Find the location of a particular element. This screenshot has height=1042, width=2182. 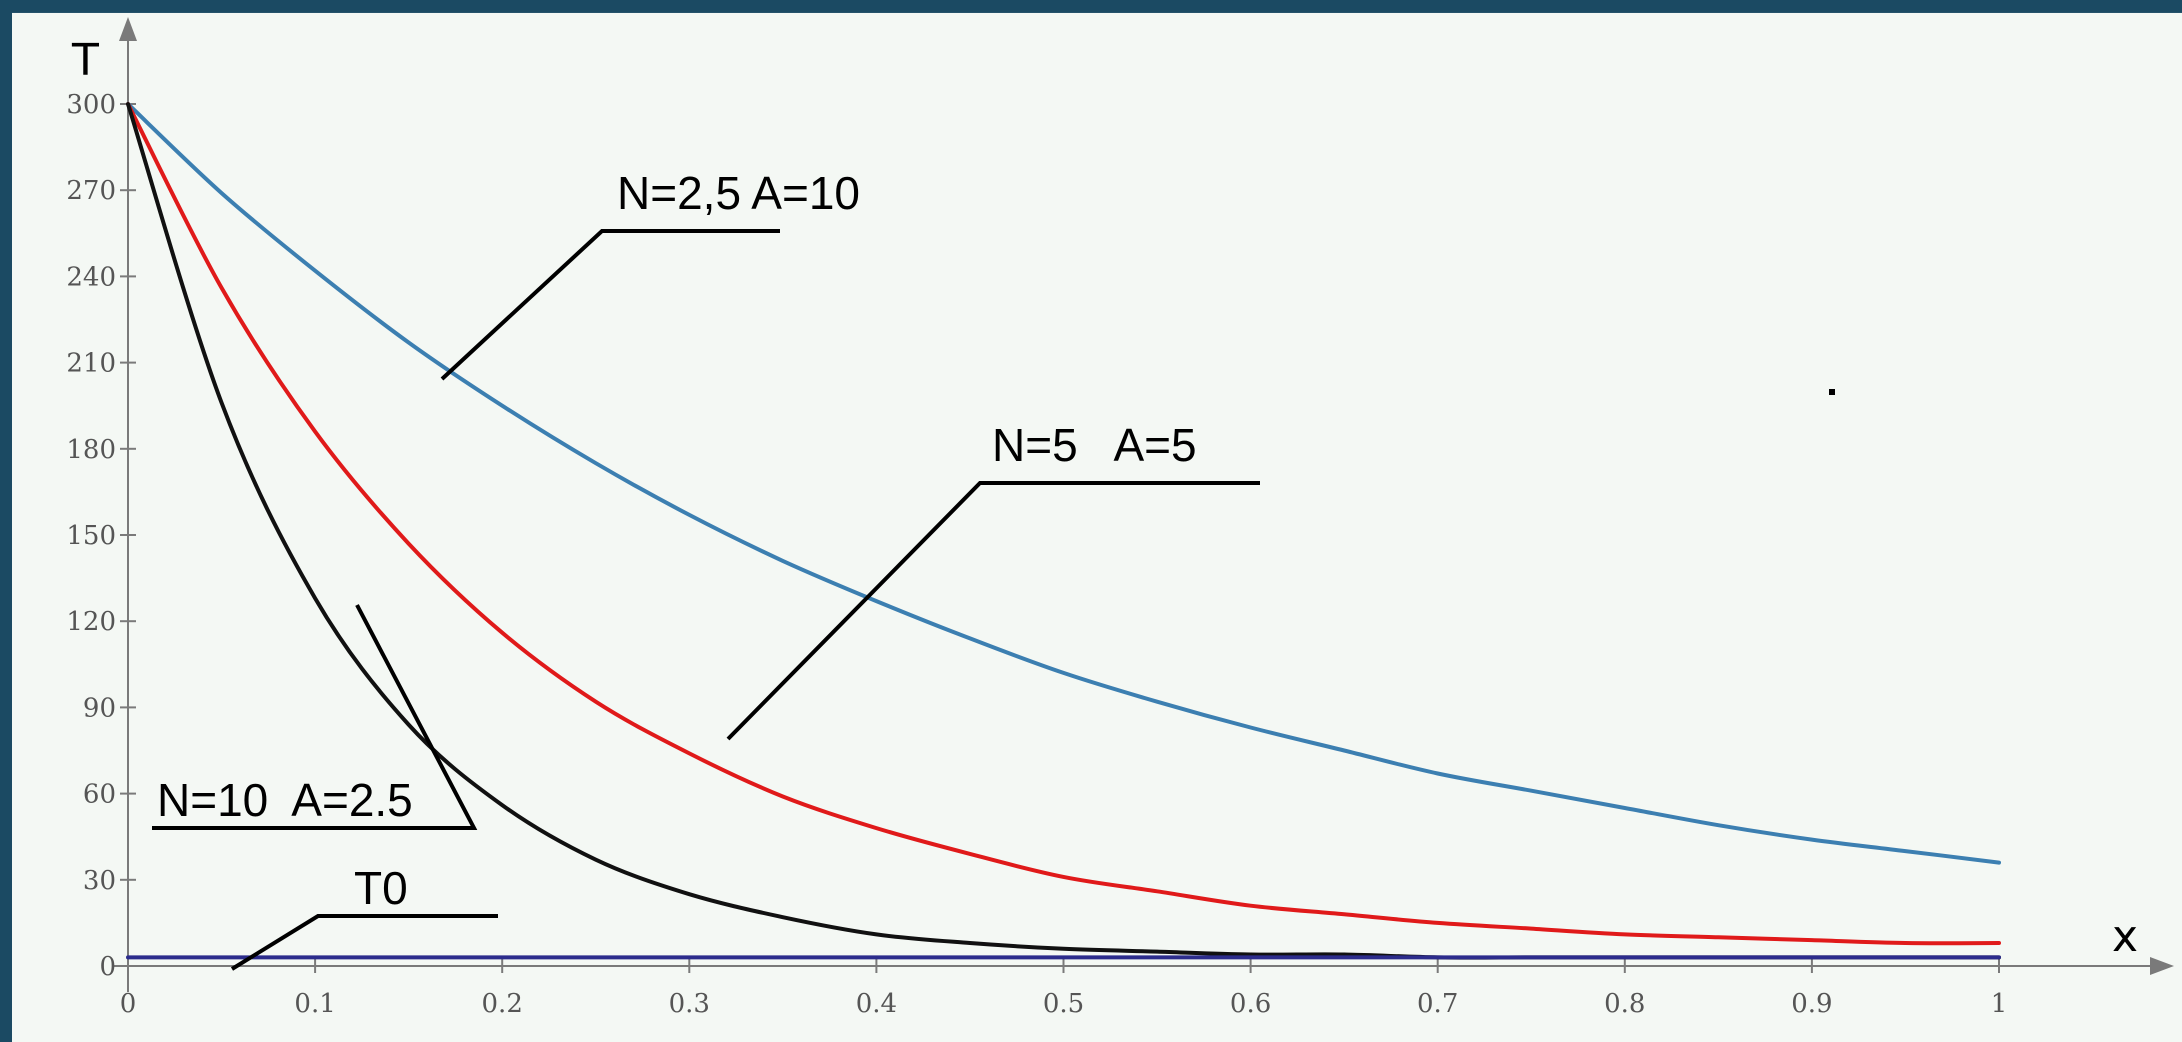

label-n10-a2-5-leader is located at coordinates (315, 717).